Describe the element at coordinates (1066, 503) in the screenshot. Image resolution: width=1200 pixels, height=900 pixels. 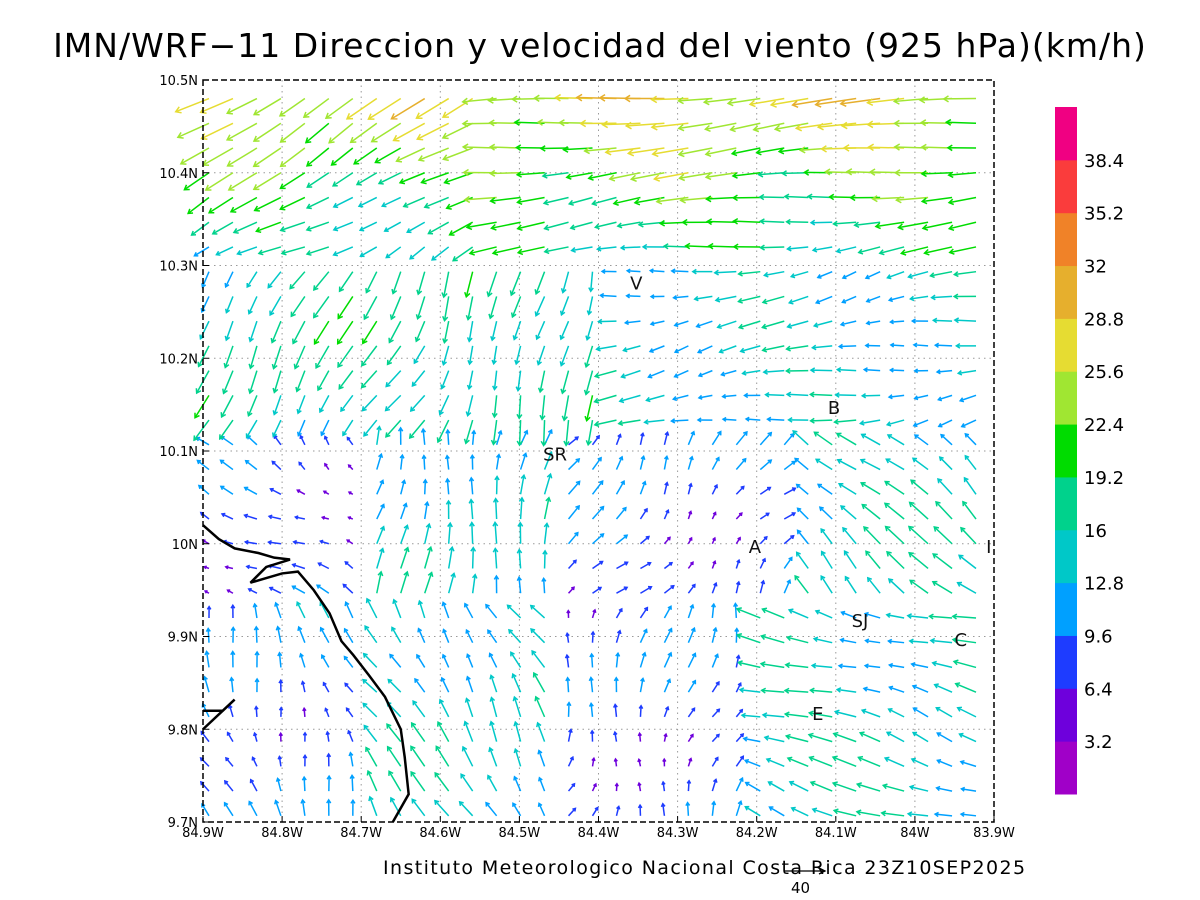
I see `colorbar-segment` at that location.